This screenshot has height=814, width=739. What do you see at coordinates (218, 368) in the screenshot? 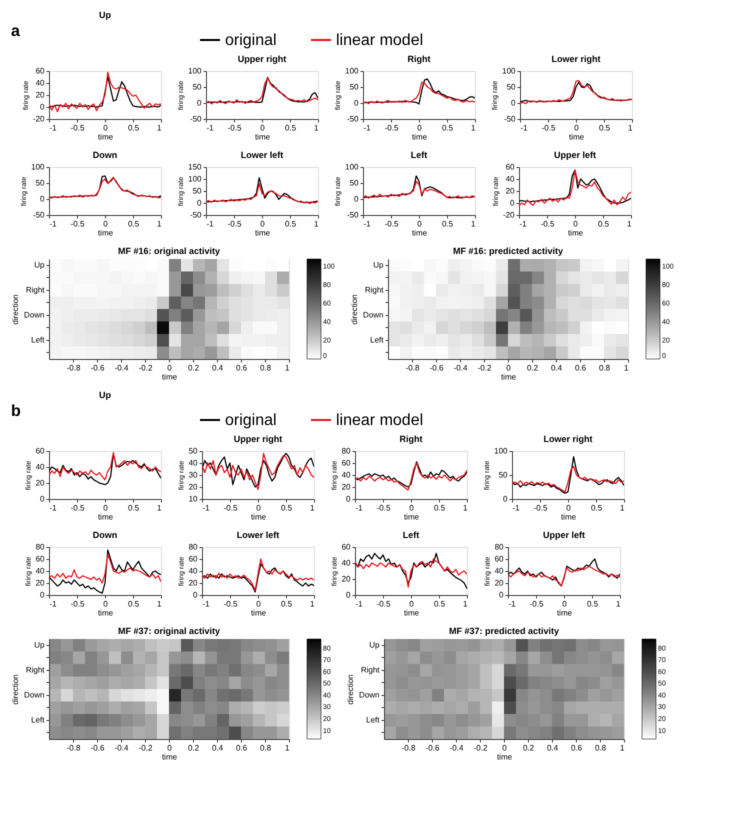
I see `x-tick-label: 0.4` at bounding box center [218, 368].